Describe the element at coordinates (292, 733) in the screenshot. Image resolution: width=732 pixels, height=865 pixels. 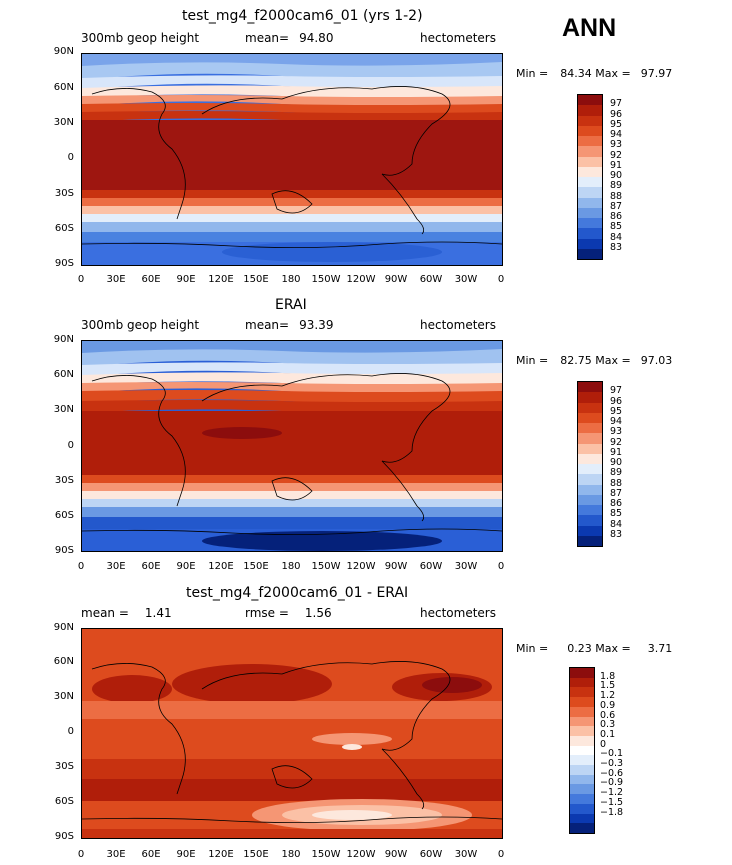
I see `panel-3-map` at that location.